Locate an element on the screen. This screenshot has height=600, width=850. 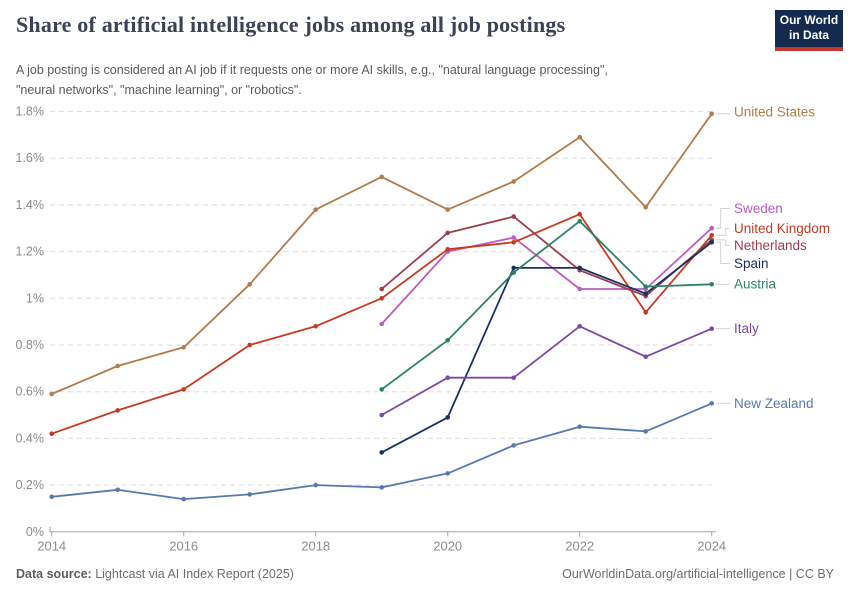
x-axis-tick-label: 2016 is located at coordinates (183, 545).